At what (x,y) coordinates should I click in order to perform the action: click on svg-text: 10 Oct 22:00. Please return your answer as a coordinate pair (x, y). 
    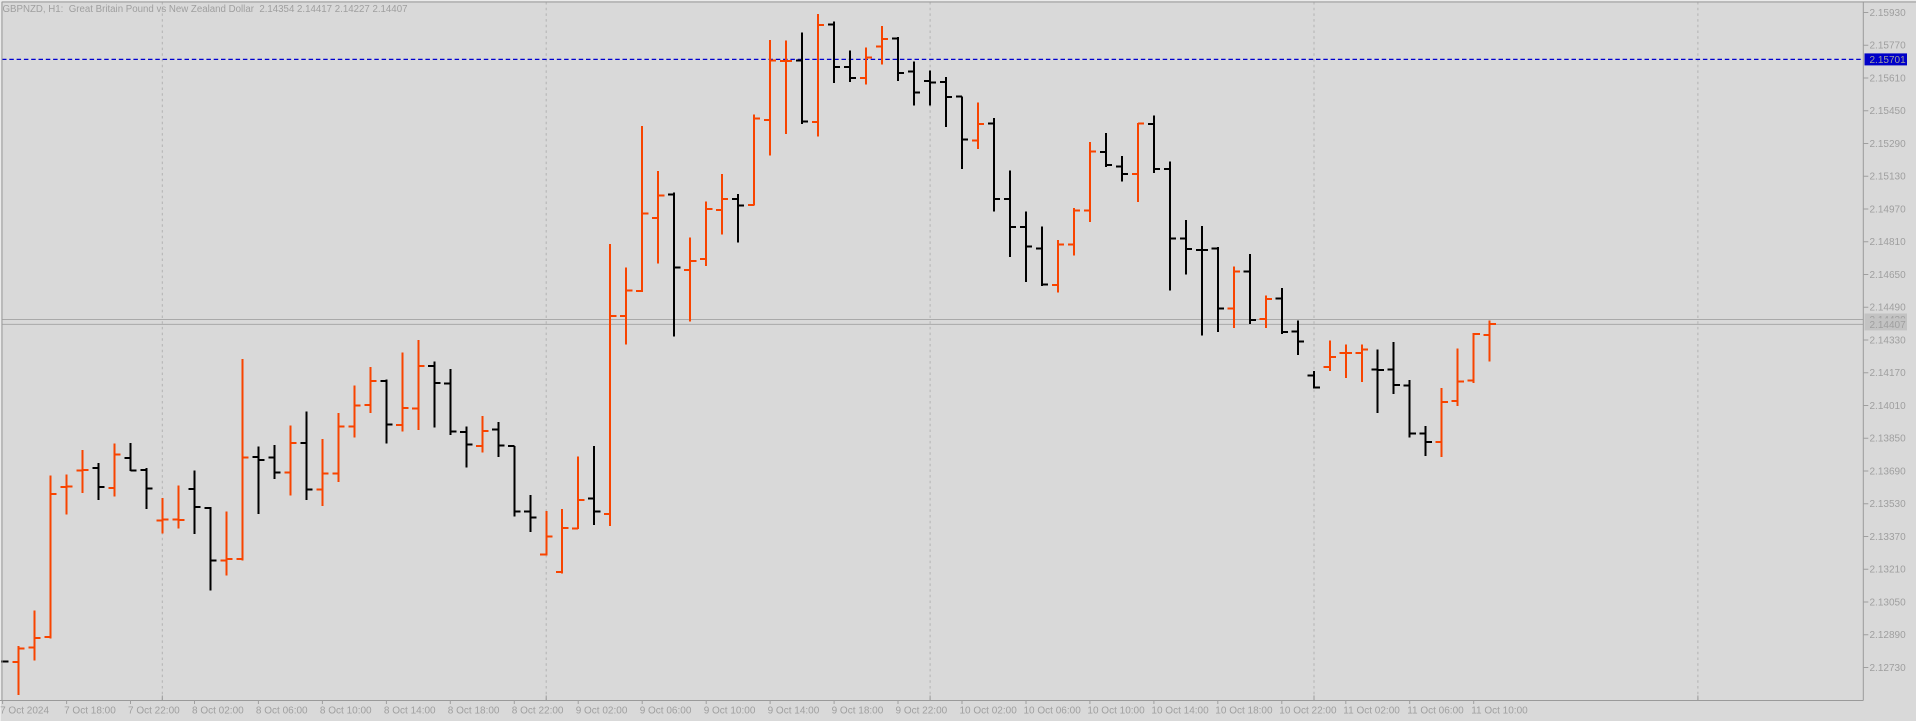
    Looking at the image, I should click on (1308, 710).